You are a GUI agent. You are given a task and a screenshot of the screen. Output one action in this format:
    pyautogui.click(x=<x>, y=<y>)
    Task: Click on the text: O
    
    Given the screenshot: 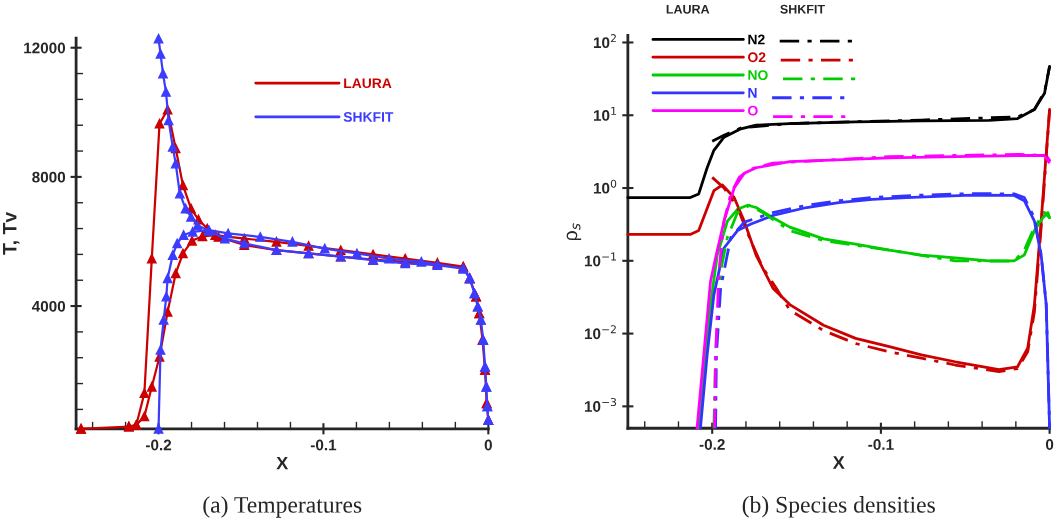 What is the action you would take?
    pyautogui.click(x=753, y=110)
    